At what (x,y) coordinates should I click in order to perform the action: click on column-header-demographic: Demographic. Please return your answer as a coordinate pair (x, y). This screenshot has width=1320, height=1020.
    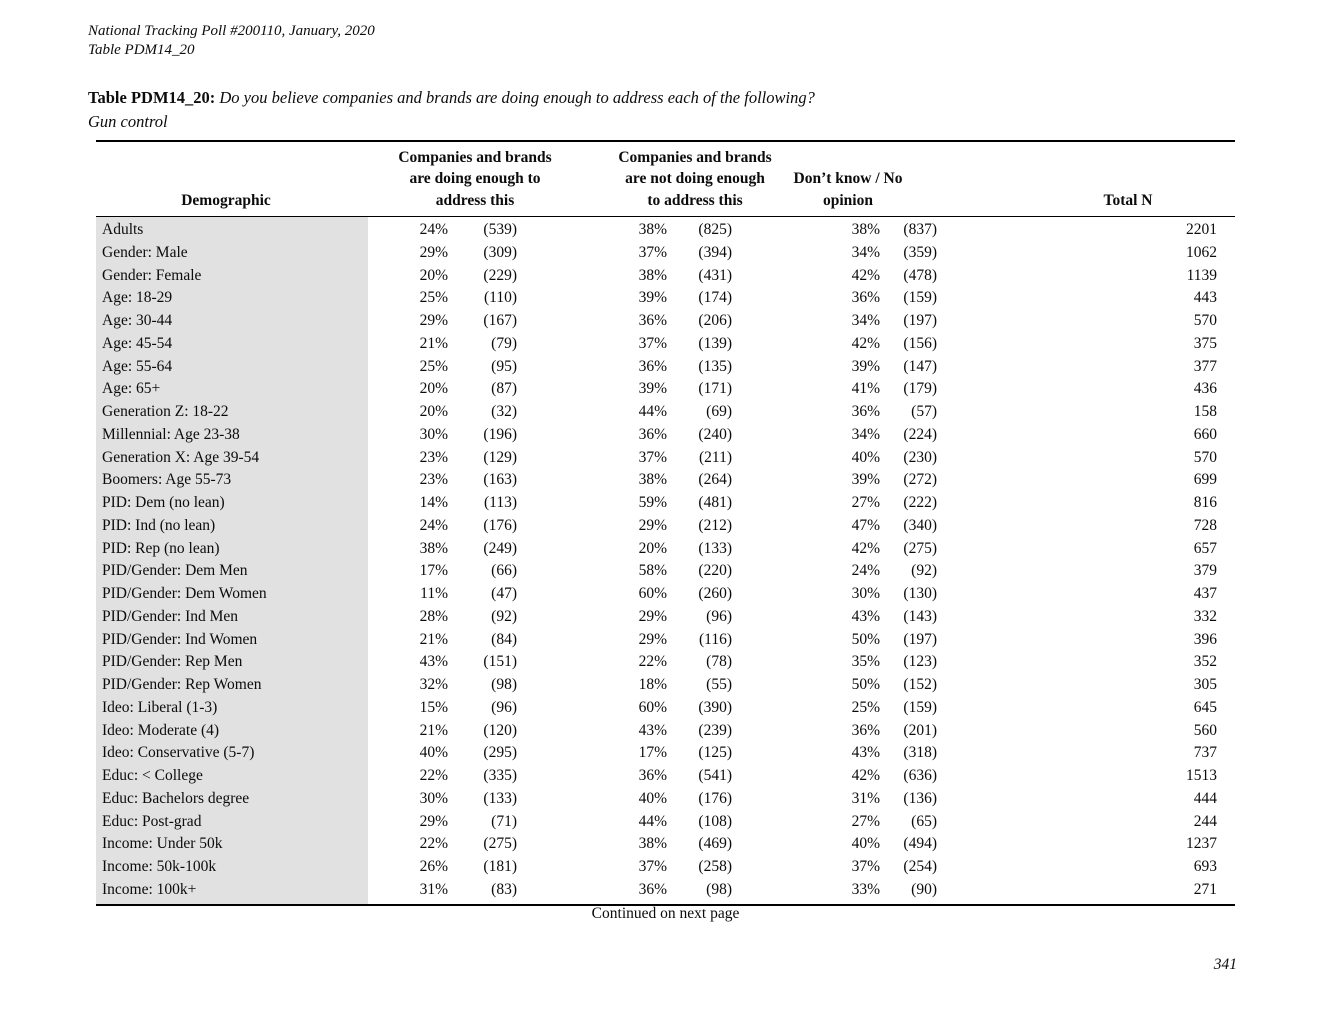
    Looking at the image, I should click on (226, 200).